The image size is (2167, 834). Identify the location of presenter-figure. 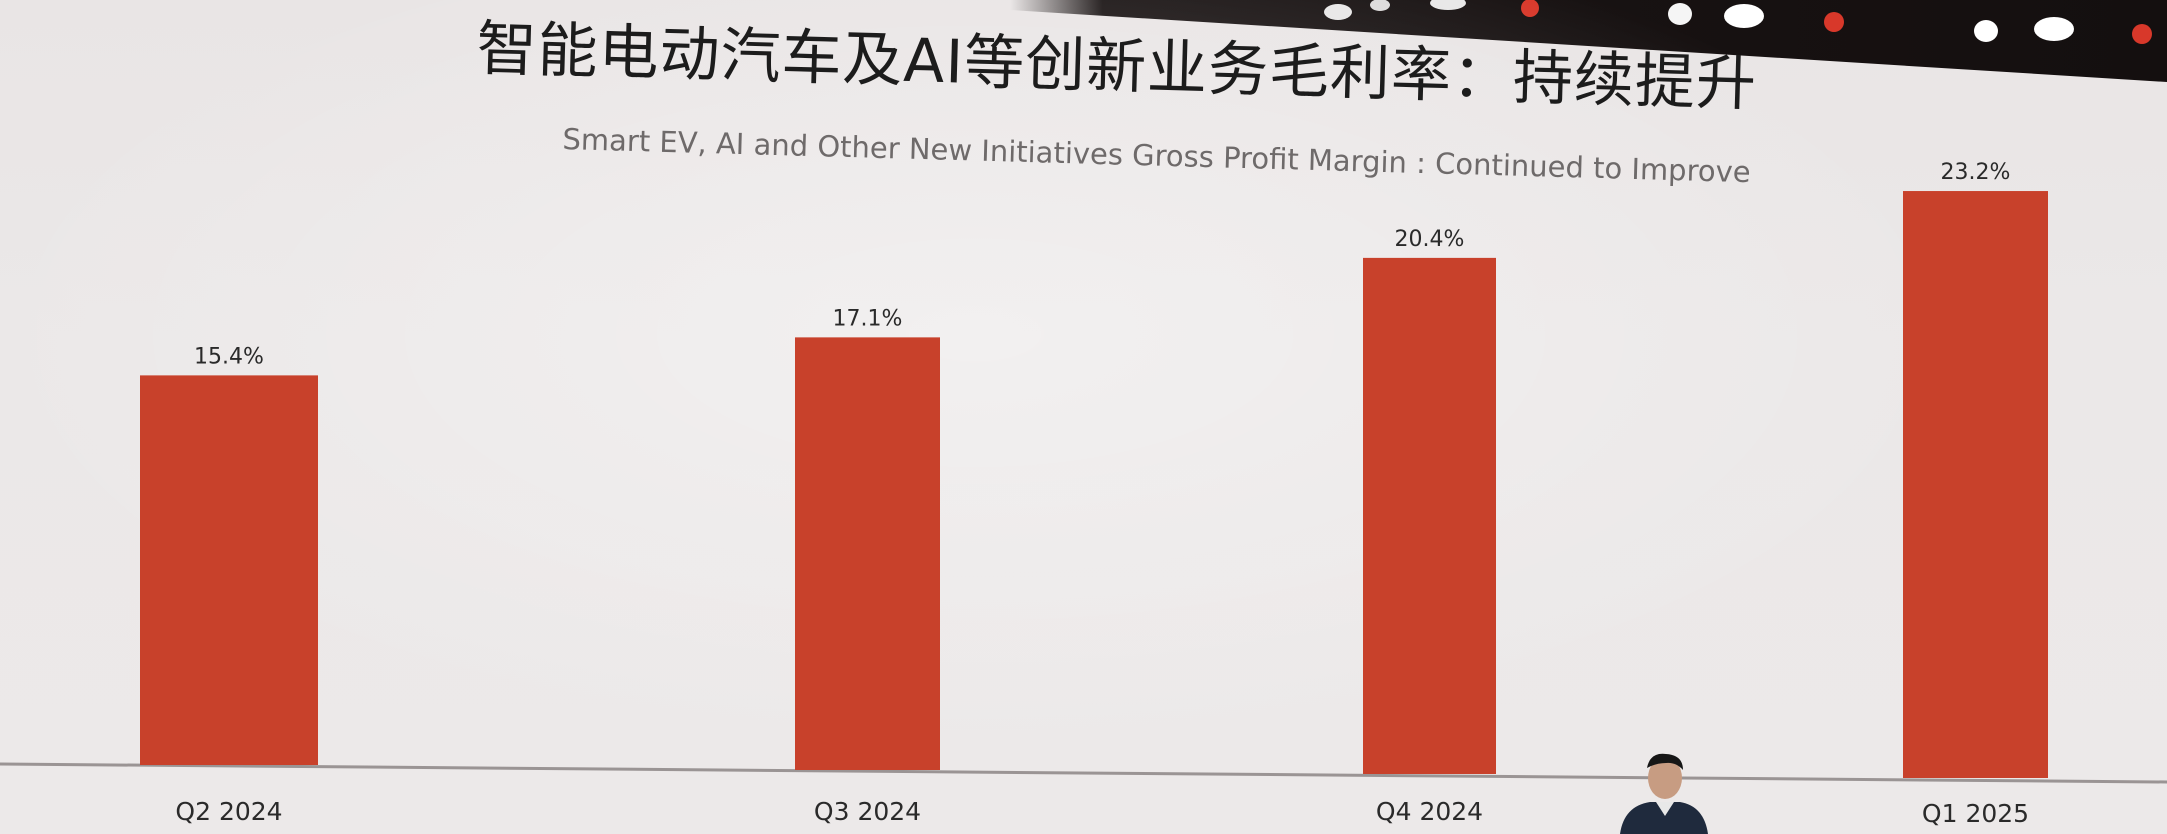
(1664, 793).